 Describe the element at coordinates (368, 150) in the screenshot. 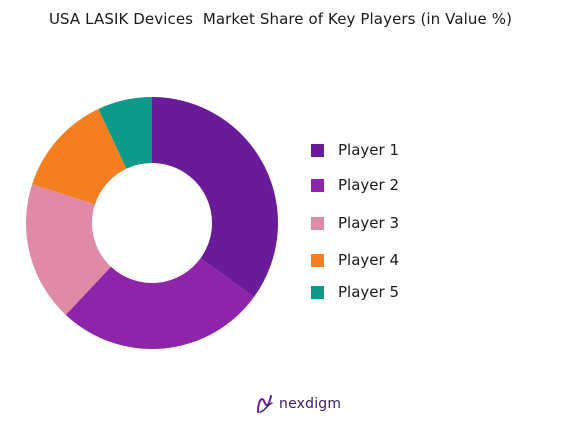

I see `legend-label: Player 1` at that location.